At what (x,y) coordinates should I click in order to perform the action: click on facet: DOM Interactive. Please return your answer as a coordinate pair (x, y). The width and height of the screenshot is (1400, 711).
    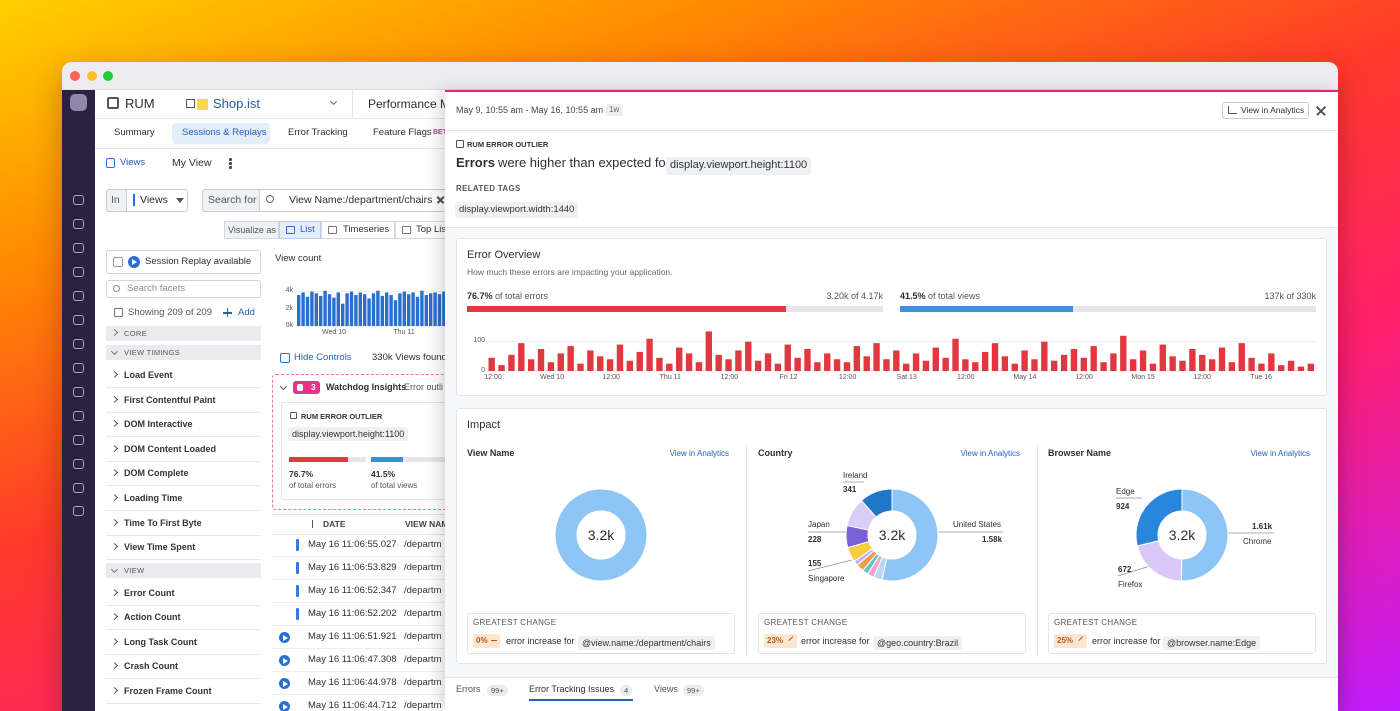
    Looking at the image, I should click on (158, 423).